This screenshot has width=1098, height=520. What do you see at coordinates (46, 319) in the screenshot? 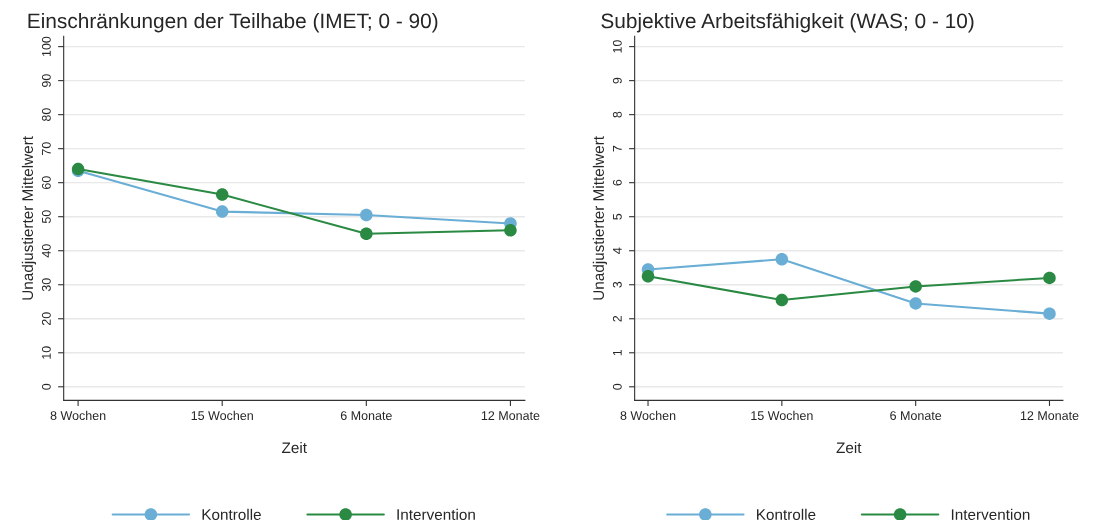
I see `y-tick-label: 20` at bounding box center [46, 319].